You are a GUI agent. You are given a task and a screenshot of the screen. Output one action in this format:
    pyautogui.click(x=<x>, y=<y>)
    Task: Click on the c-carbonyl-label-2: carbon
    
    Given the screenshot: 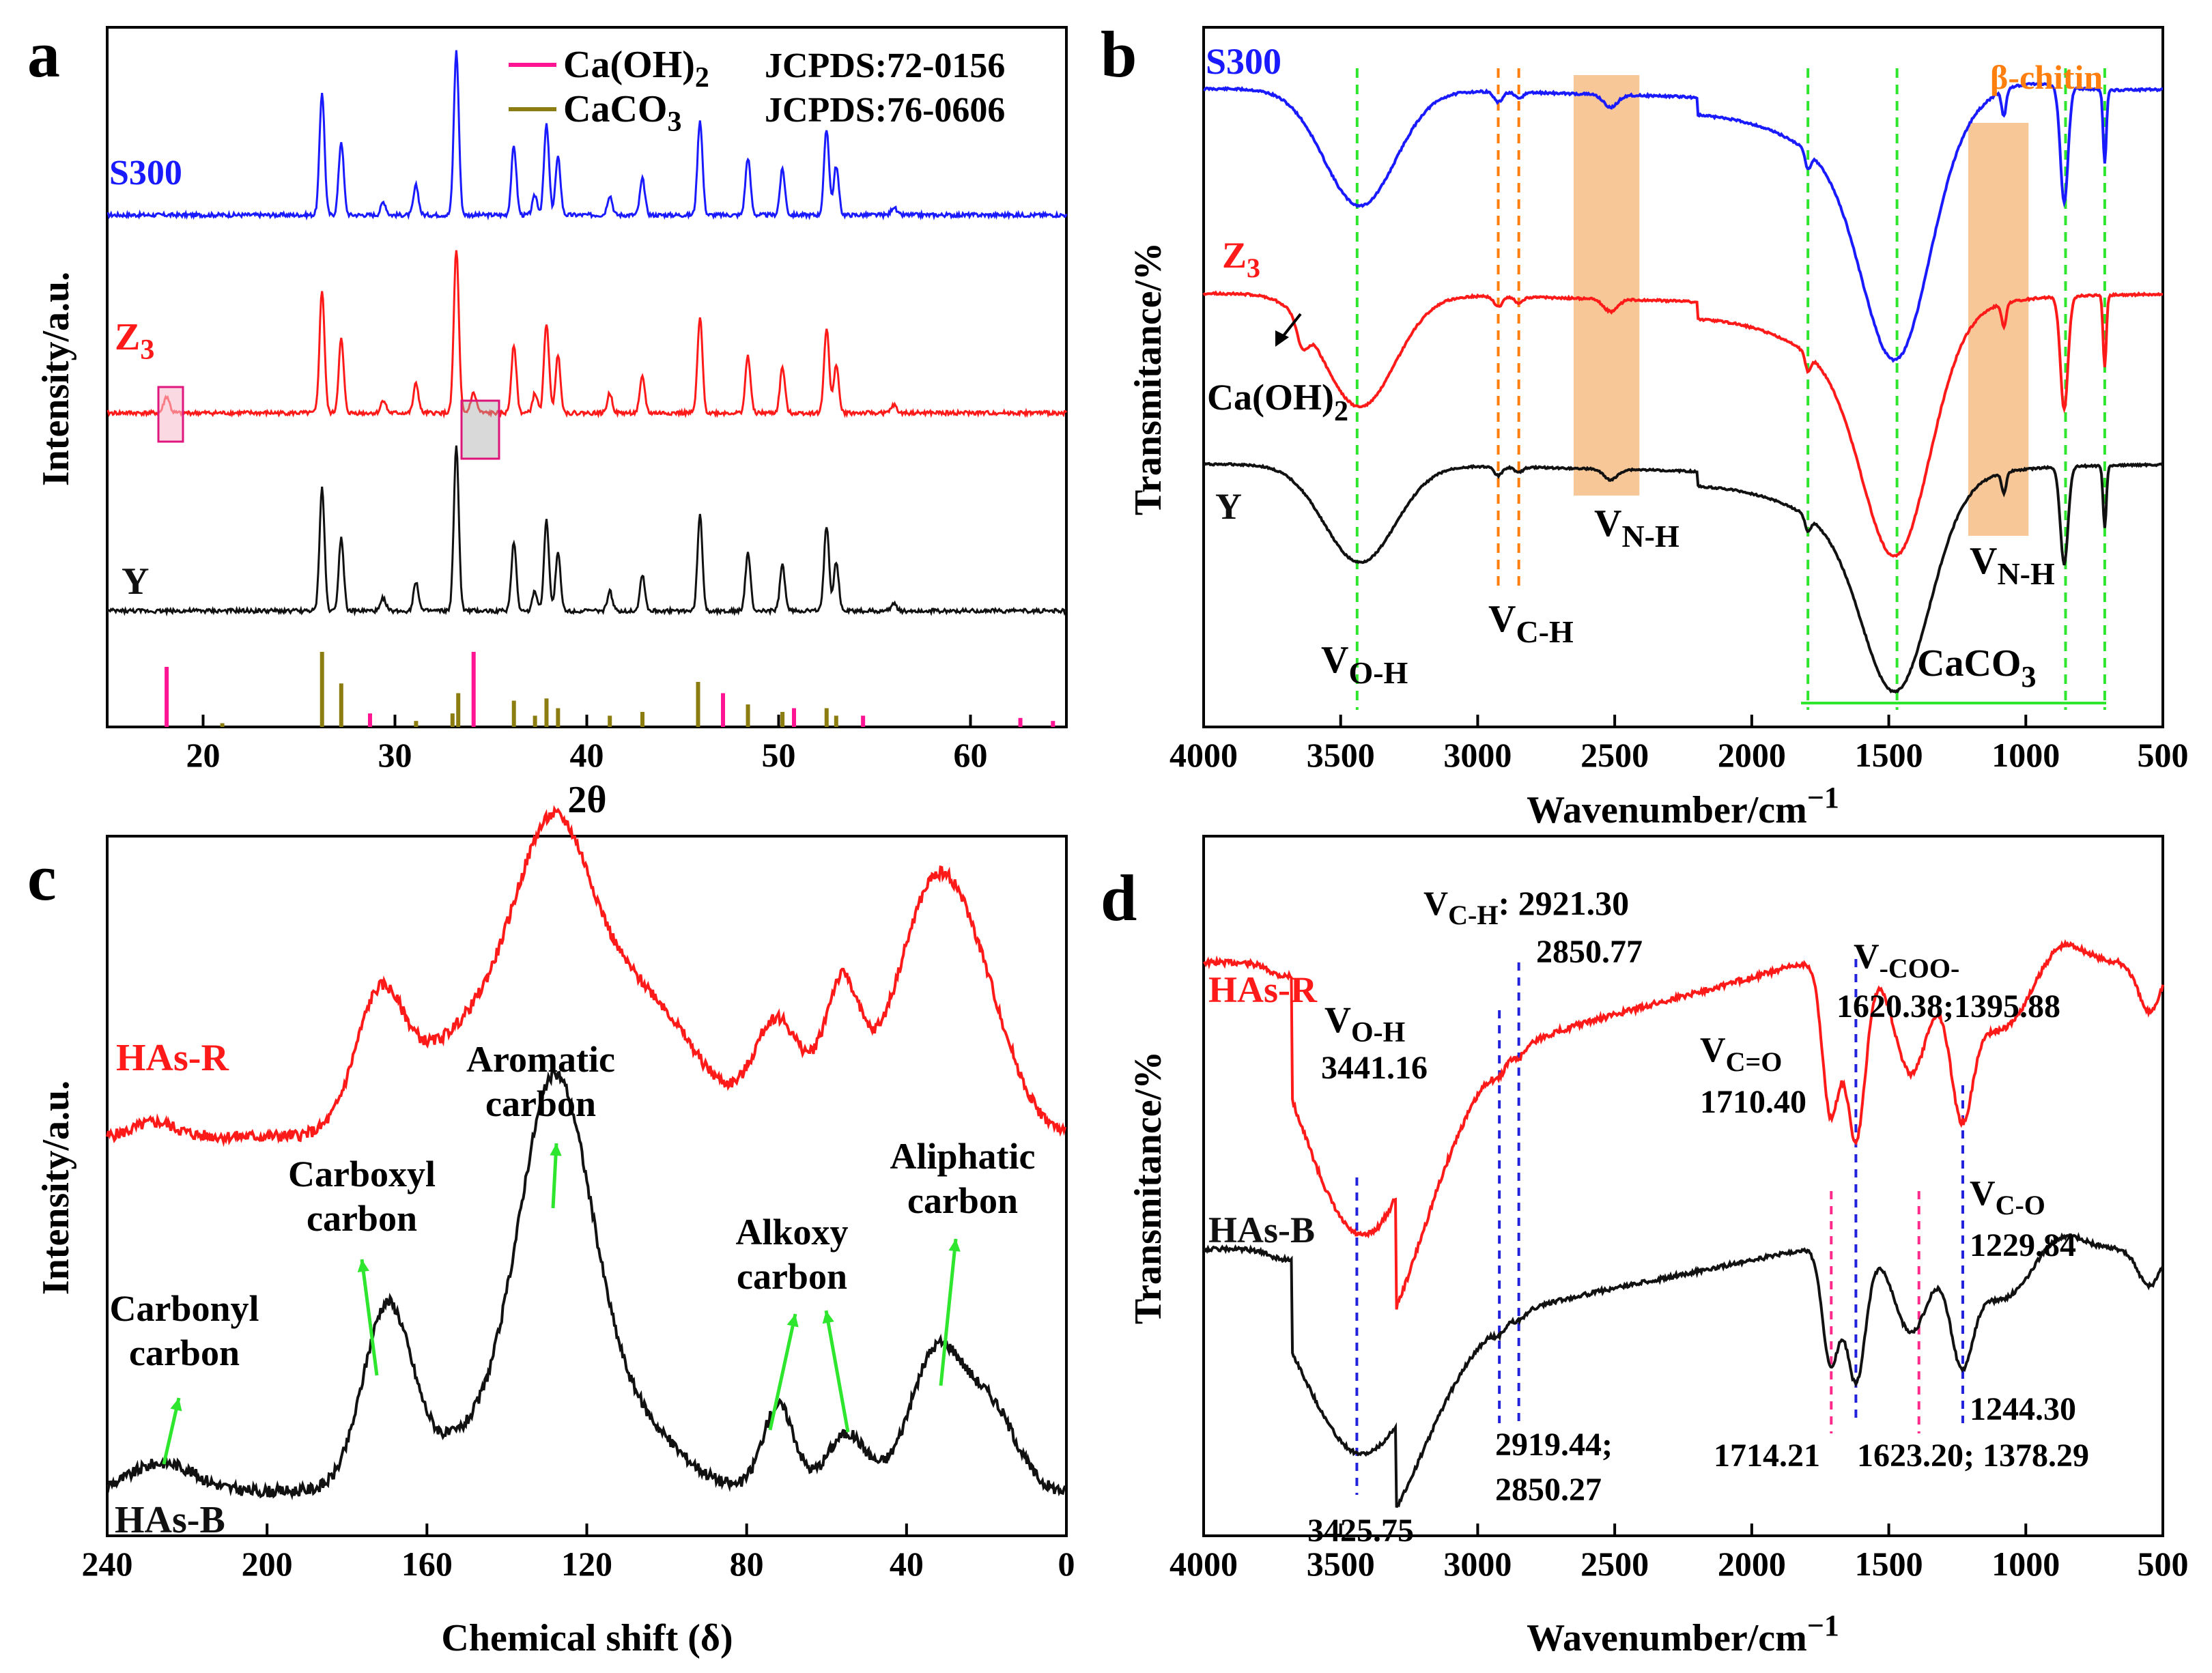 What is the action you would take?
    pyautogui.click(x=184, y=1352)
    